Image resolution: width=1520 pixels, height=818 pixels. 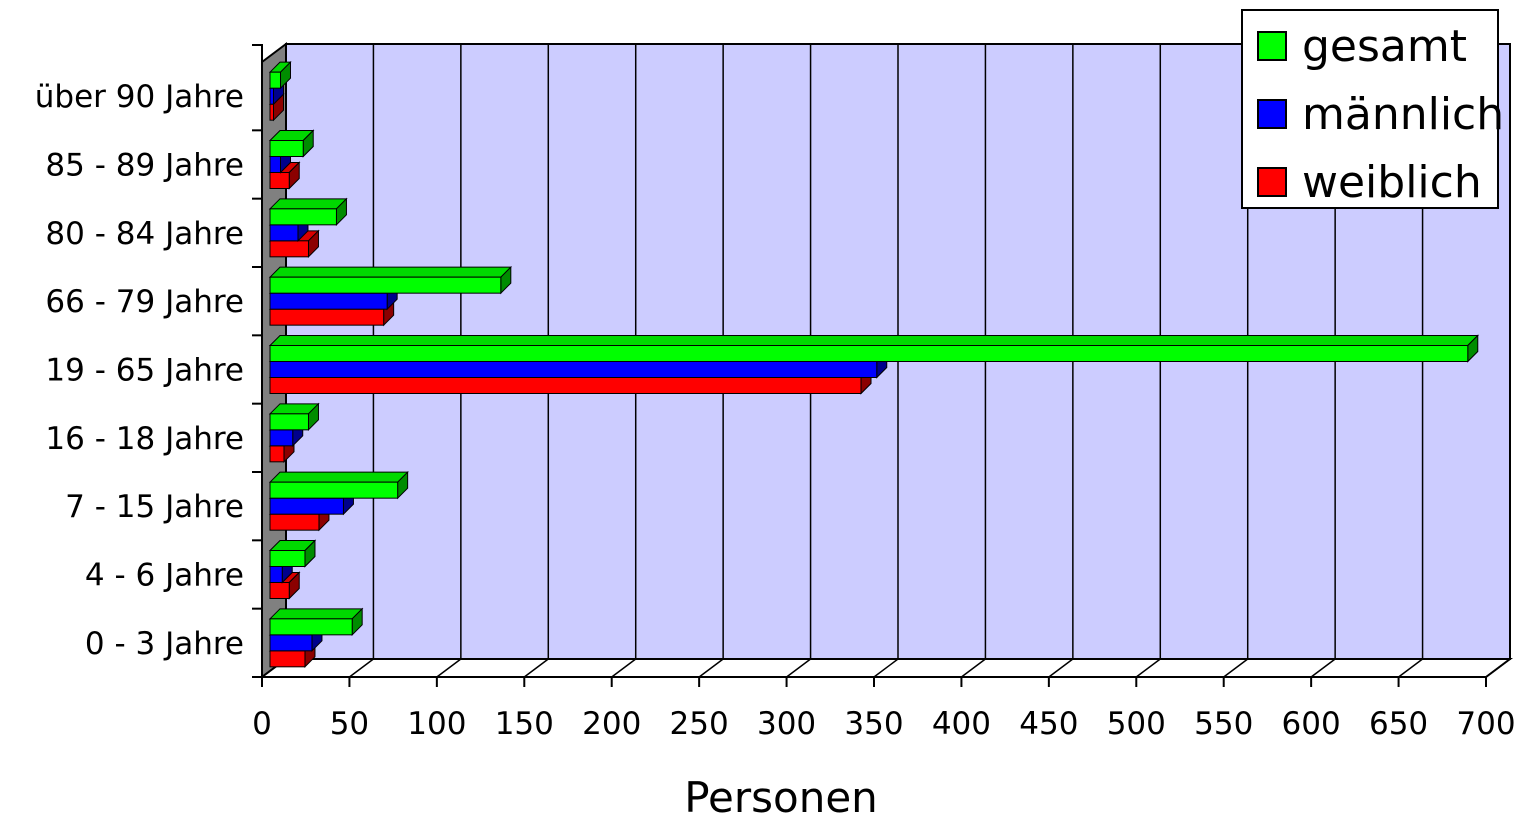 What do you see at coordinates (262, 724) in the screenshot?
I see `x-tick-label-0: 0` at bounding box center [262, 724].